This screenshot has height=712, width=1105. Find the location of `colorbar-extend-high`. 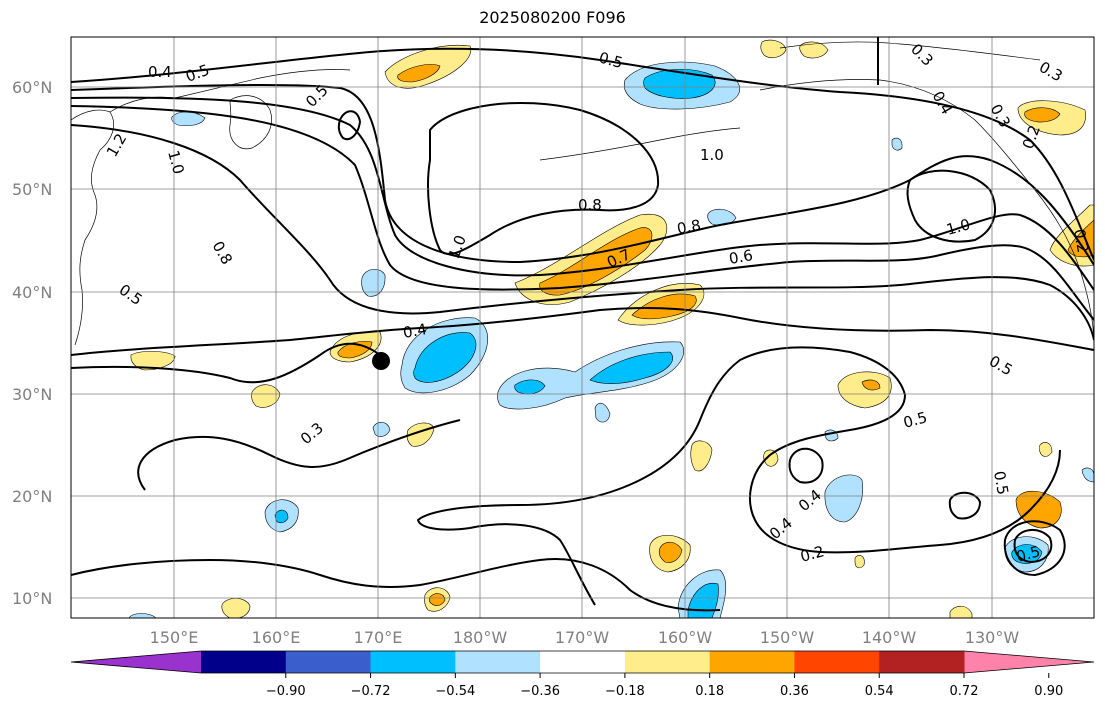

colorbar-extend-high is located at coordinates (1029, 662).